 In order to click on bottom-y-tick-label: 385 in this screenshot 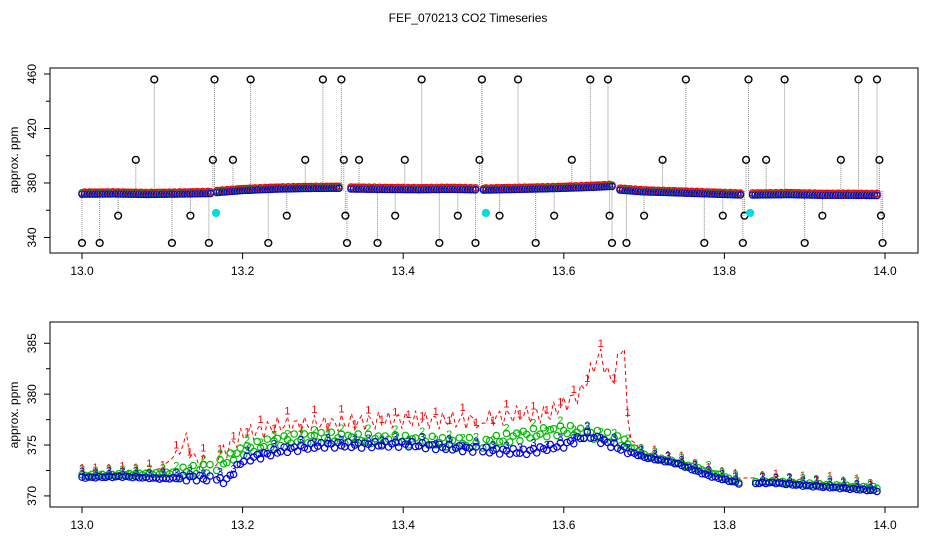, I will do `click(32, 343)`.